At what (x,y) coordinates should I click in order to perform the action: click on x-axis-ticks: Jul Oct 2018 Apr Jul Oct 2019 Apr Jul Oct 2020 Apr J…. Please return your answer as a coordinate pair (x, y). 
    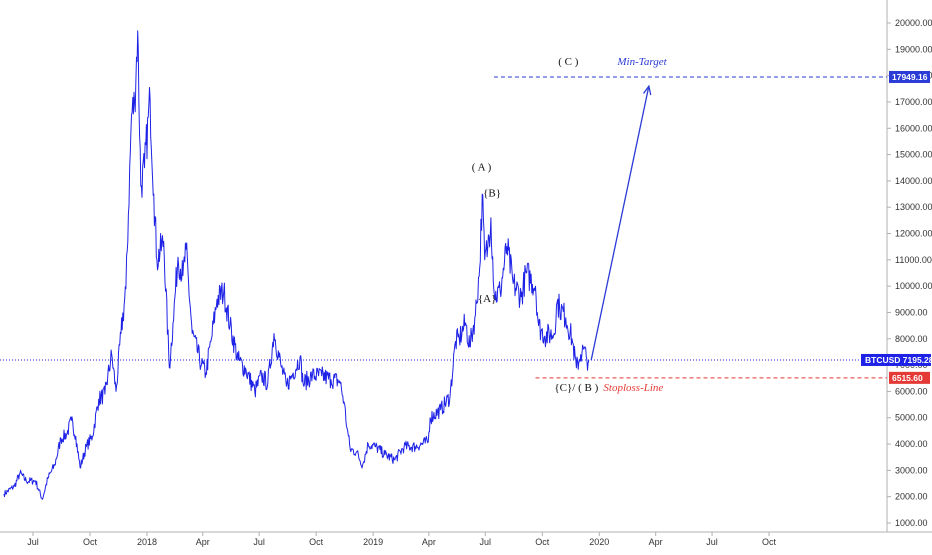
    Looking at the image, I should click on (402, 539).